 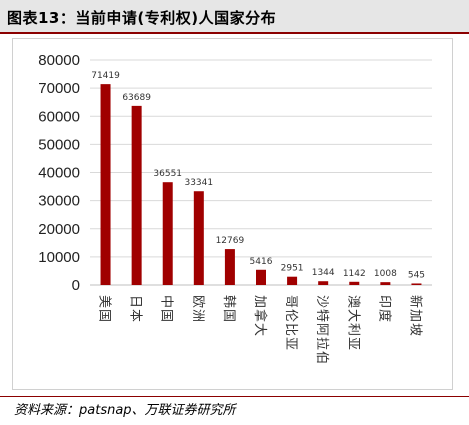 I want to click on source-note: 资料来源：patsnap、万联证券研究所, so click(x=125, y=410).